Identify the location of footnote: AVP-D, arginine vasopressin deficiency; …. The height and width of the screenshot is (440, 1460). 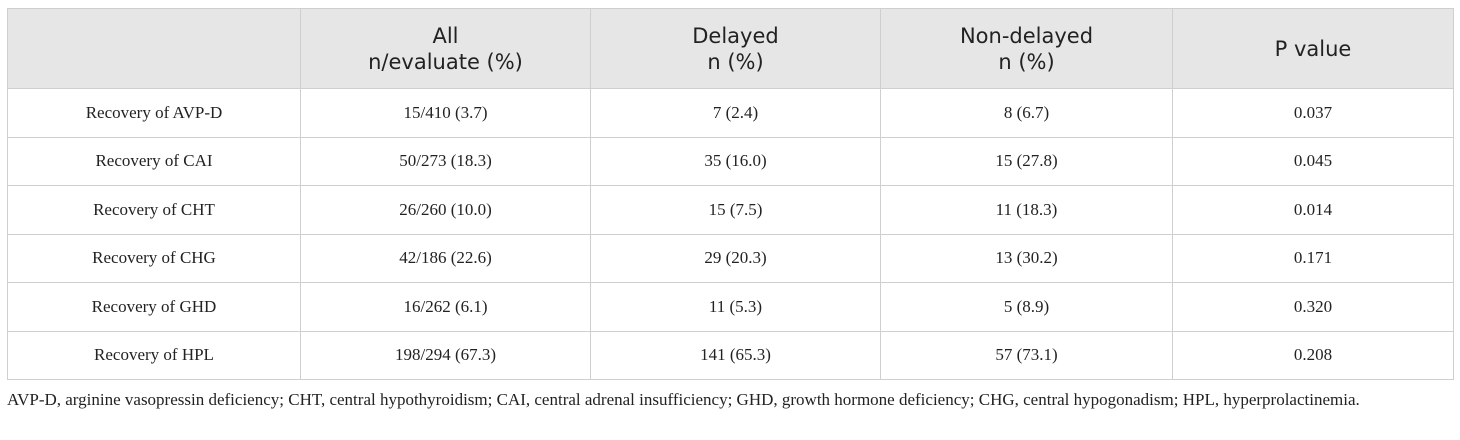
(683, 399).